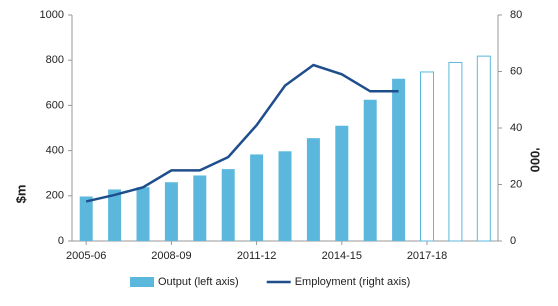 This screenshot has height=306, width=558. What do you see at coordinates (516, 184) in the screenshot?
I see `y2-tick-label: 20` at bounding box center [516, 184].